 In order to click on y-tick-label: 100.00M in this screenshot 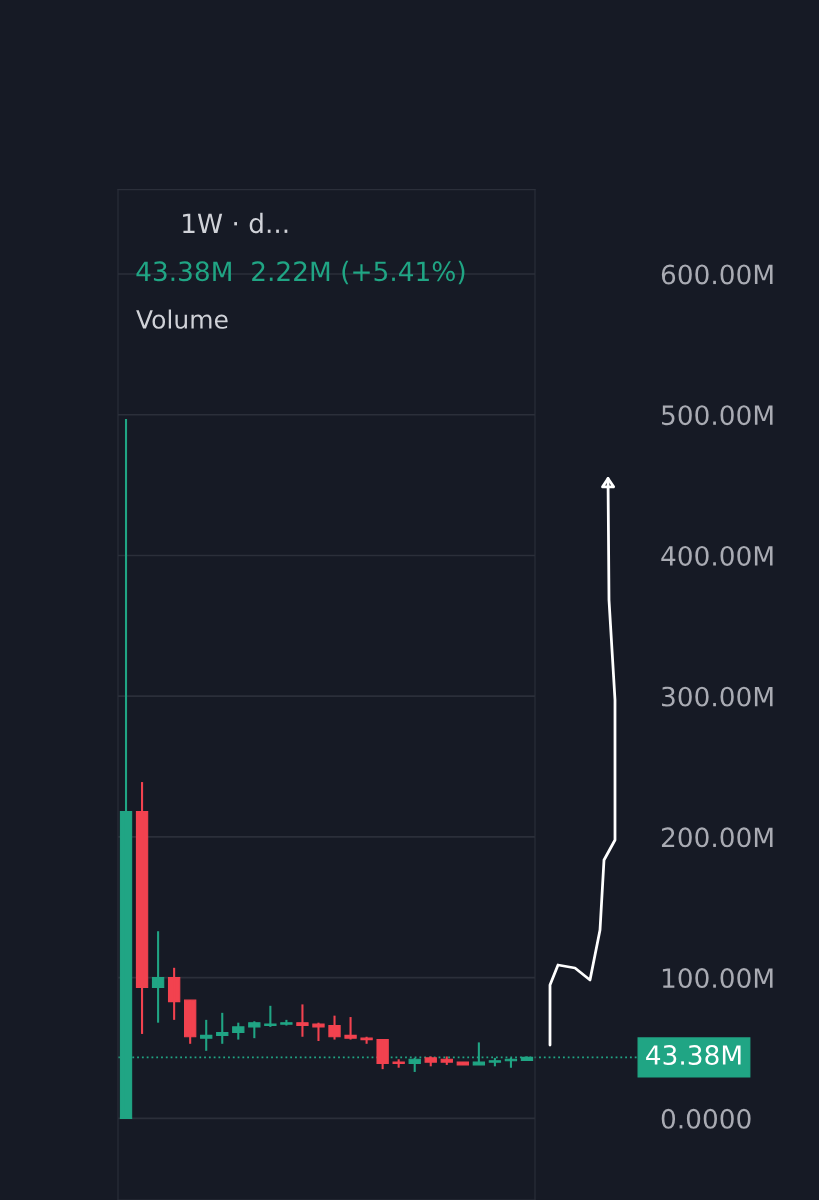, I will do `click(717, 978)`.